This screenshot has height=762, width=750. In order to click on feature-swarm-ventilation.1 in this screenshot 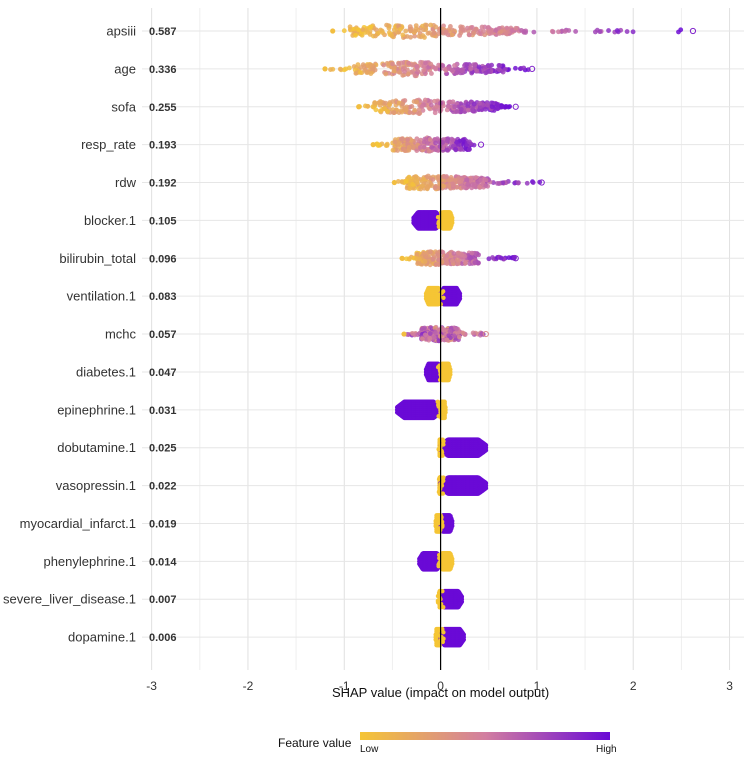, I will do `click(443, 296)`.